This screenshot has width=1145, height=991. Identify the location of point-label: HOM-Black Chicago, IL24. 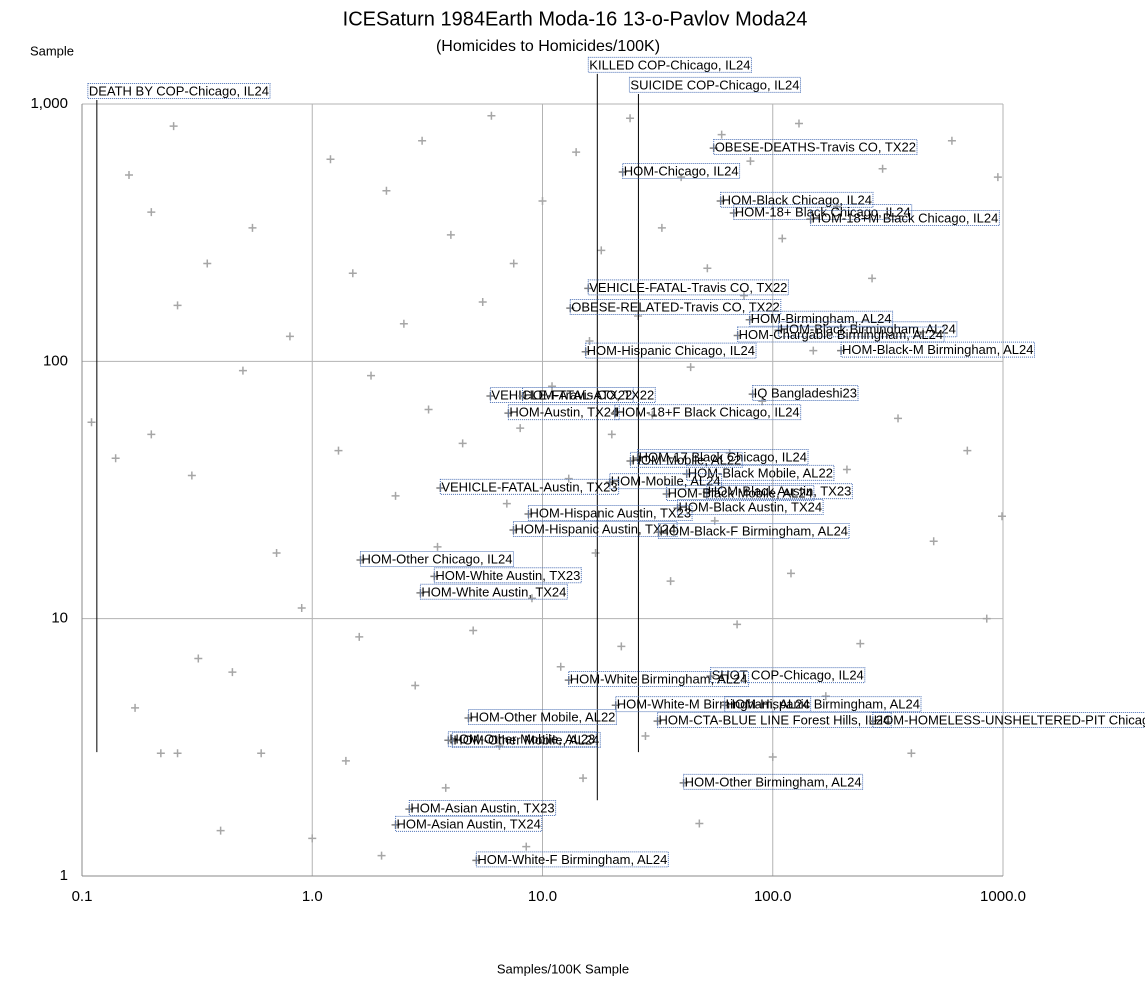
(797, 199).